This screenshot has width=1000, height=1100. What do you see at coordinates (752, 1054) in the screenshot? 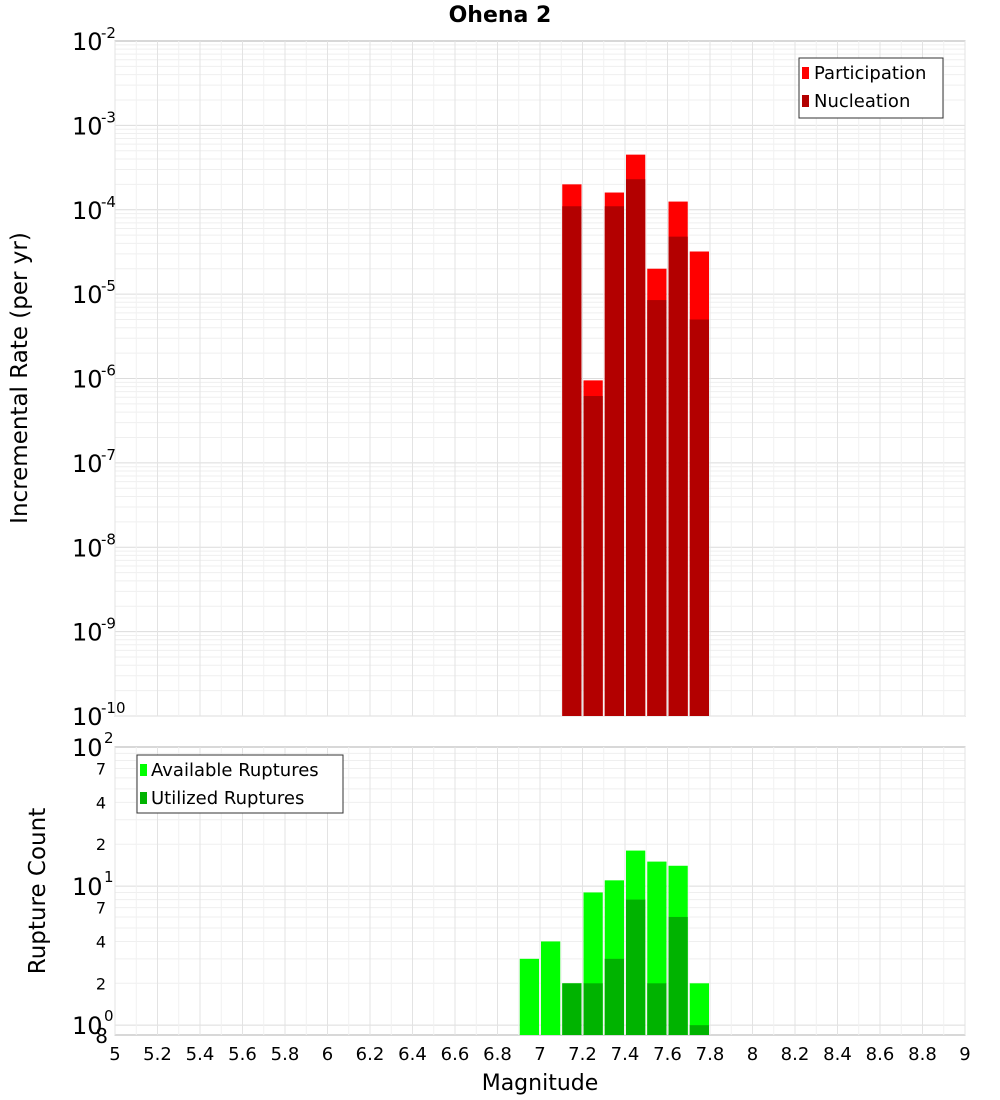
I see `x-tick-label: 8` at bounding box center [752, 1054].